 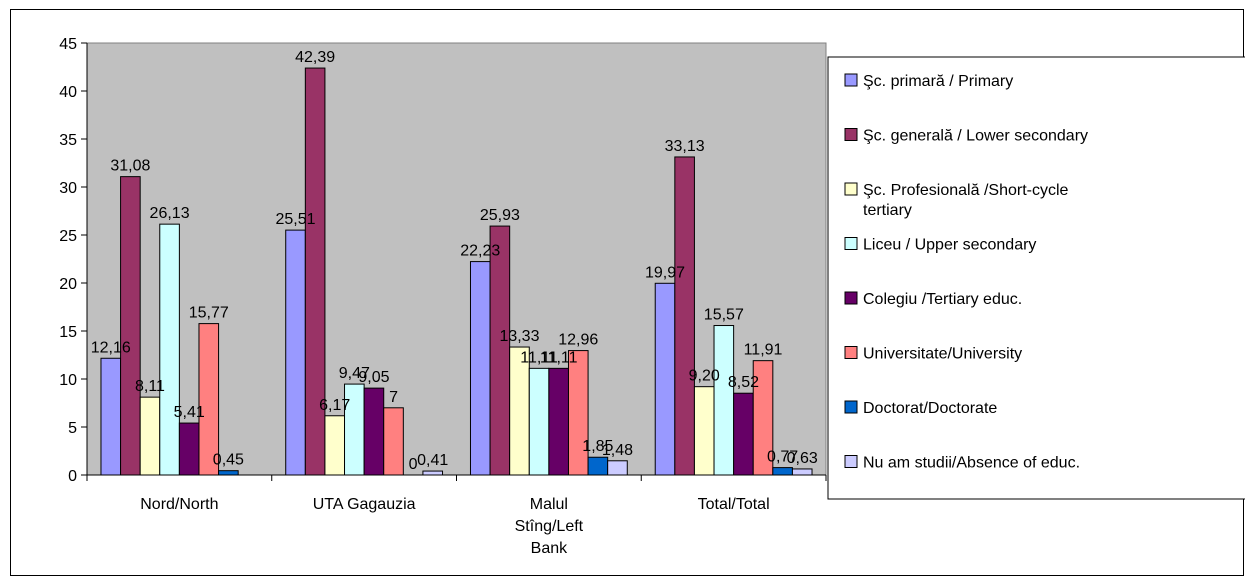 What do you see at coordinates (887, 210) in the screenshot?
I see `legend-label: tertiary` at bounding box center [887, 210].